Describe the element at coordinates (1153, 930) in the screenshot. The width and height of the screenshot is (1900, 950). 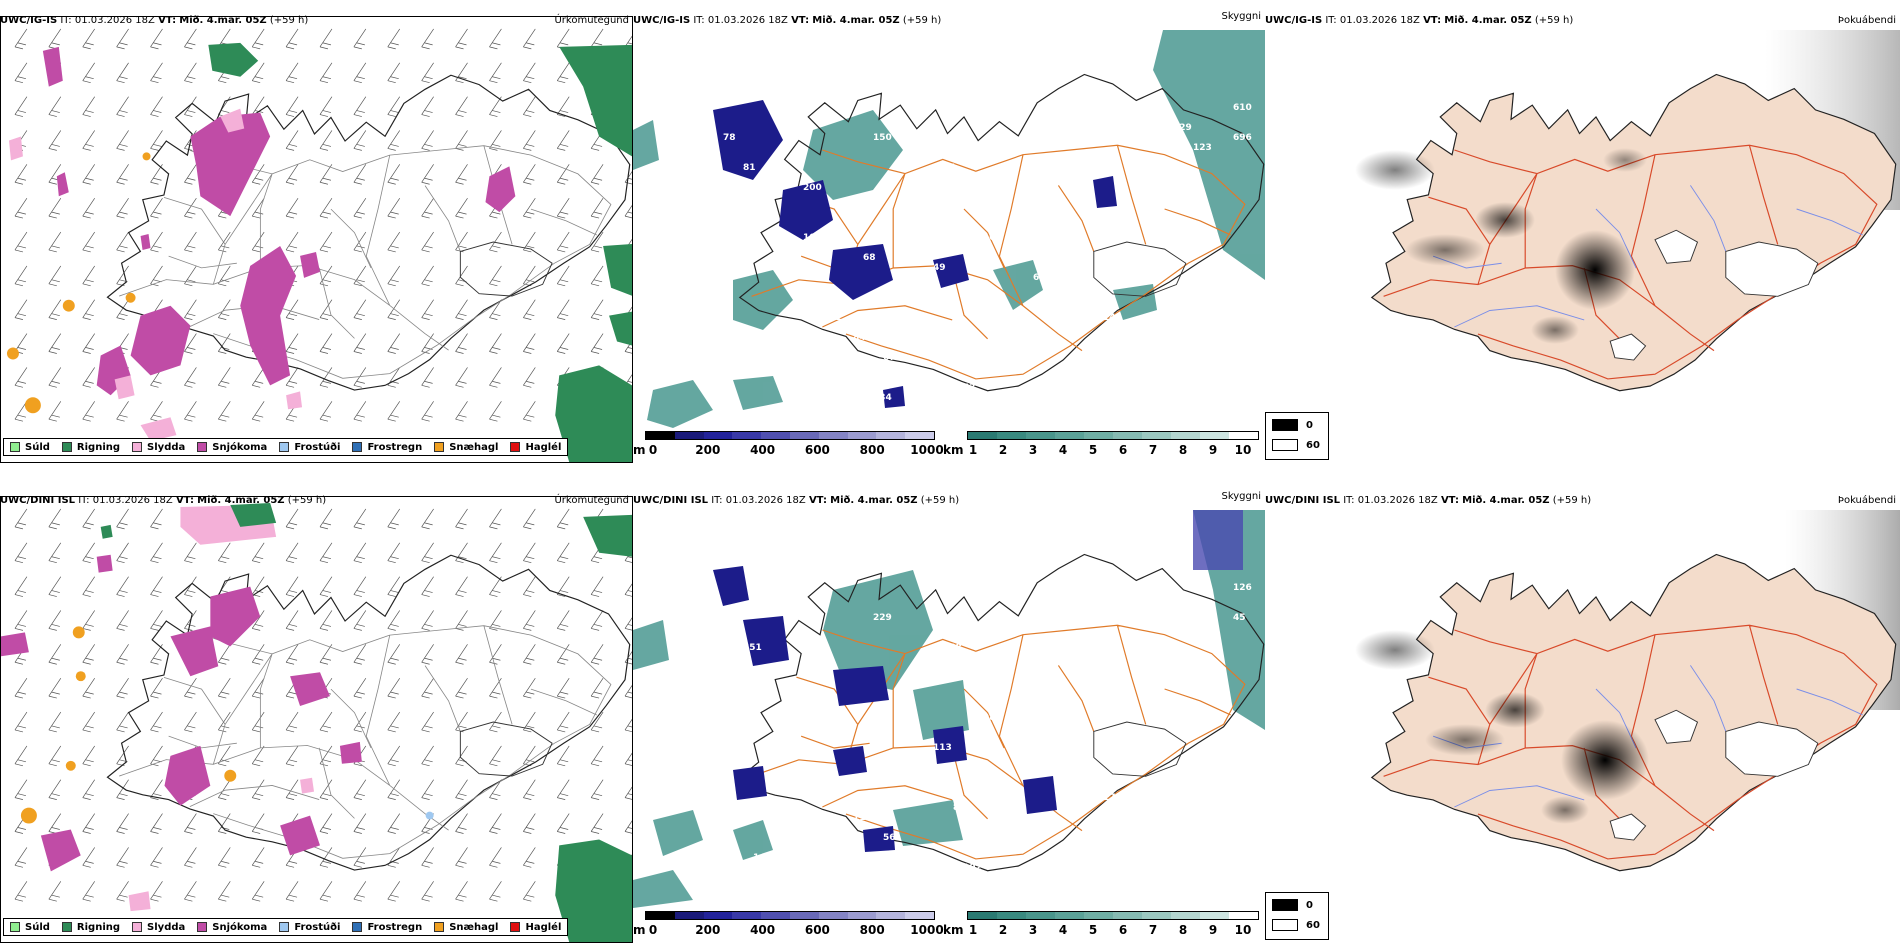
I see `colorbar-tick-label: 7` at that location.